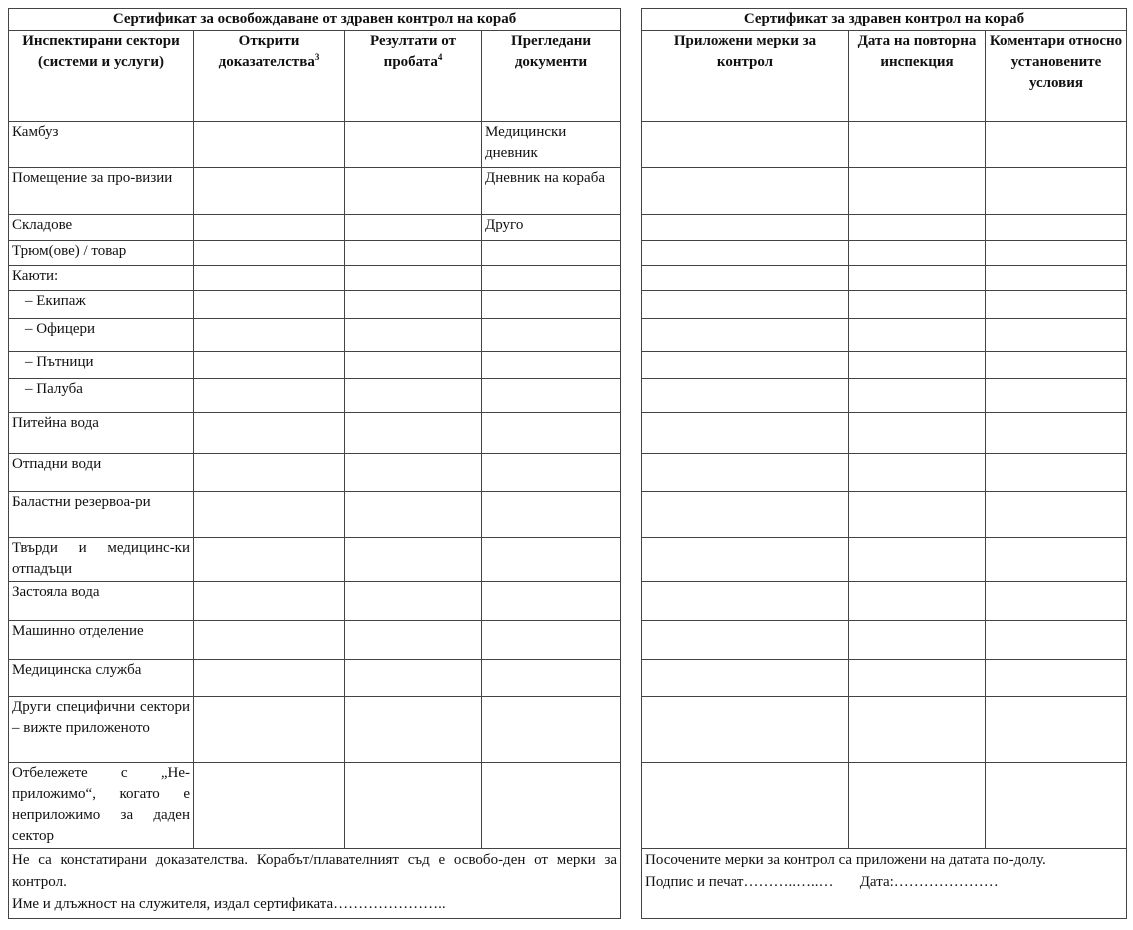 This screenshot has width=1133, height=930. I want to click on document-item: Друго, so click(551, 227).